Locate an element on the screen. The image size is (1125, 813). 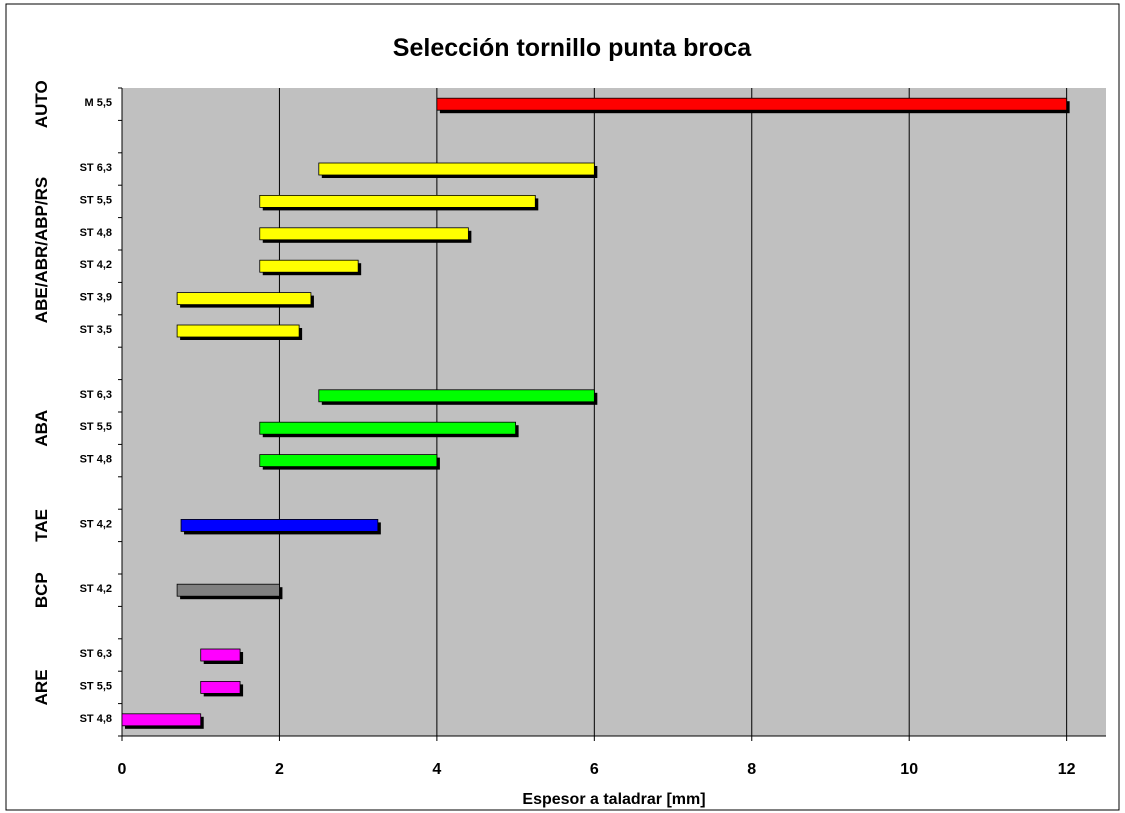
group-label: ARE is located at coordinates (41, 687).